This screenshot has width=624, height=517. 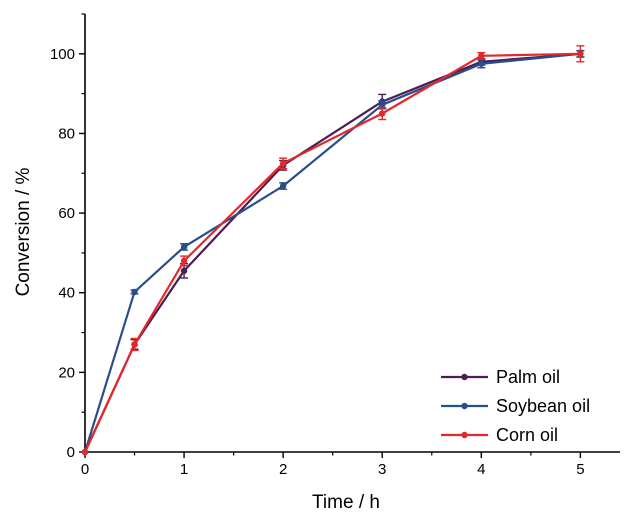 I want to click on legend-item-palm-oil: Palm oil, so click(x=500, y=377).